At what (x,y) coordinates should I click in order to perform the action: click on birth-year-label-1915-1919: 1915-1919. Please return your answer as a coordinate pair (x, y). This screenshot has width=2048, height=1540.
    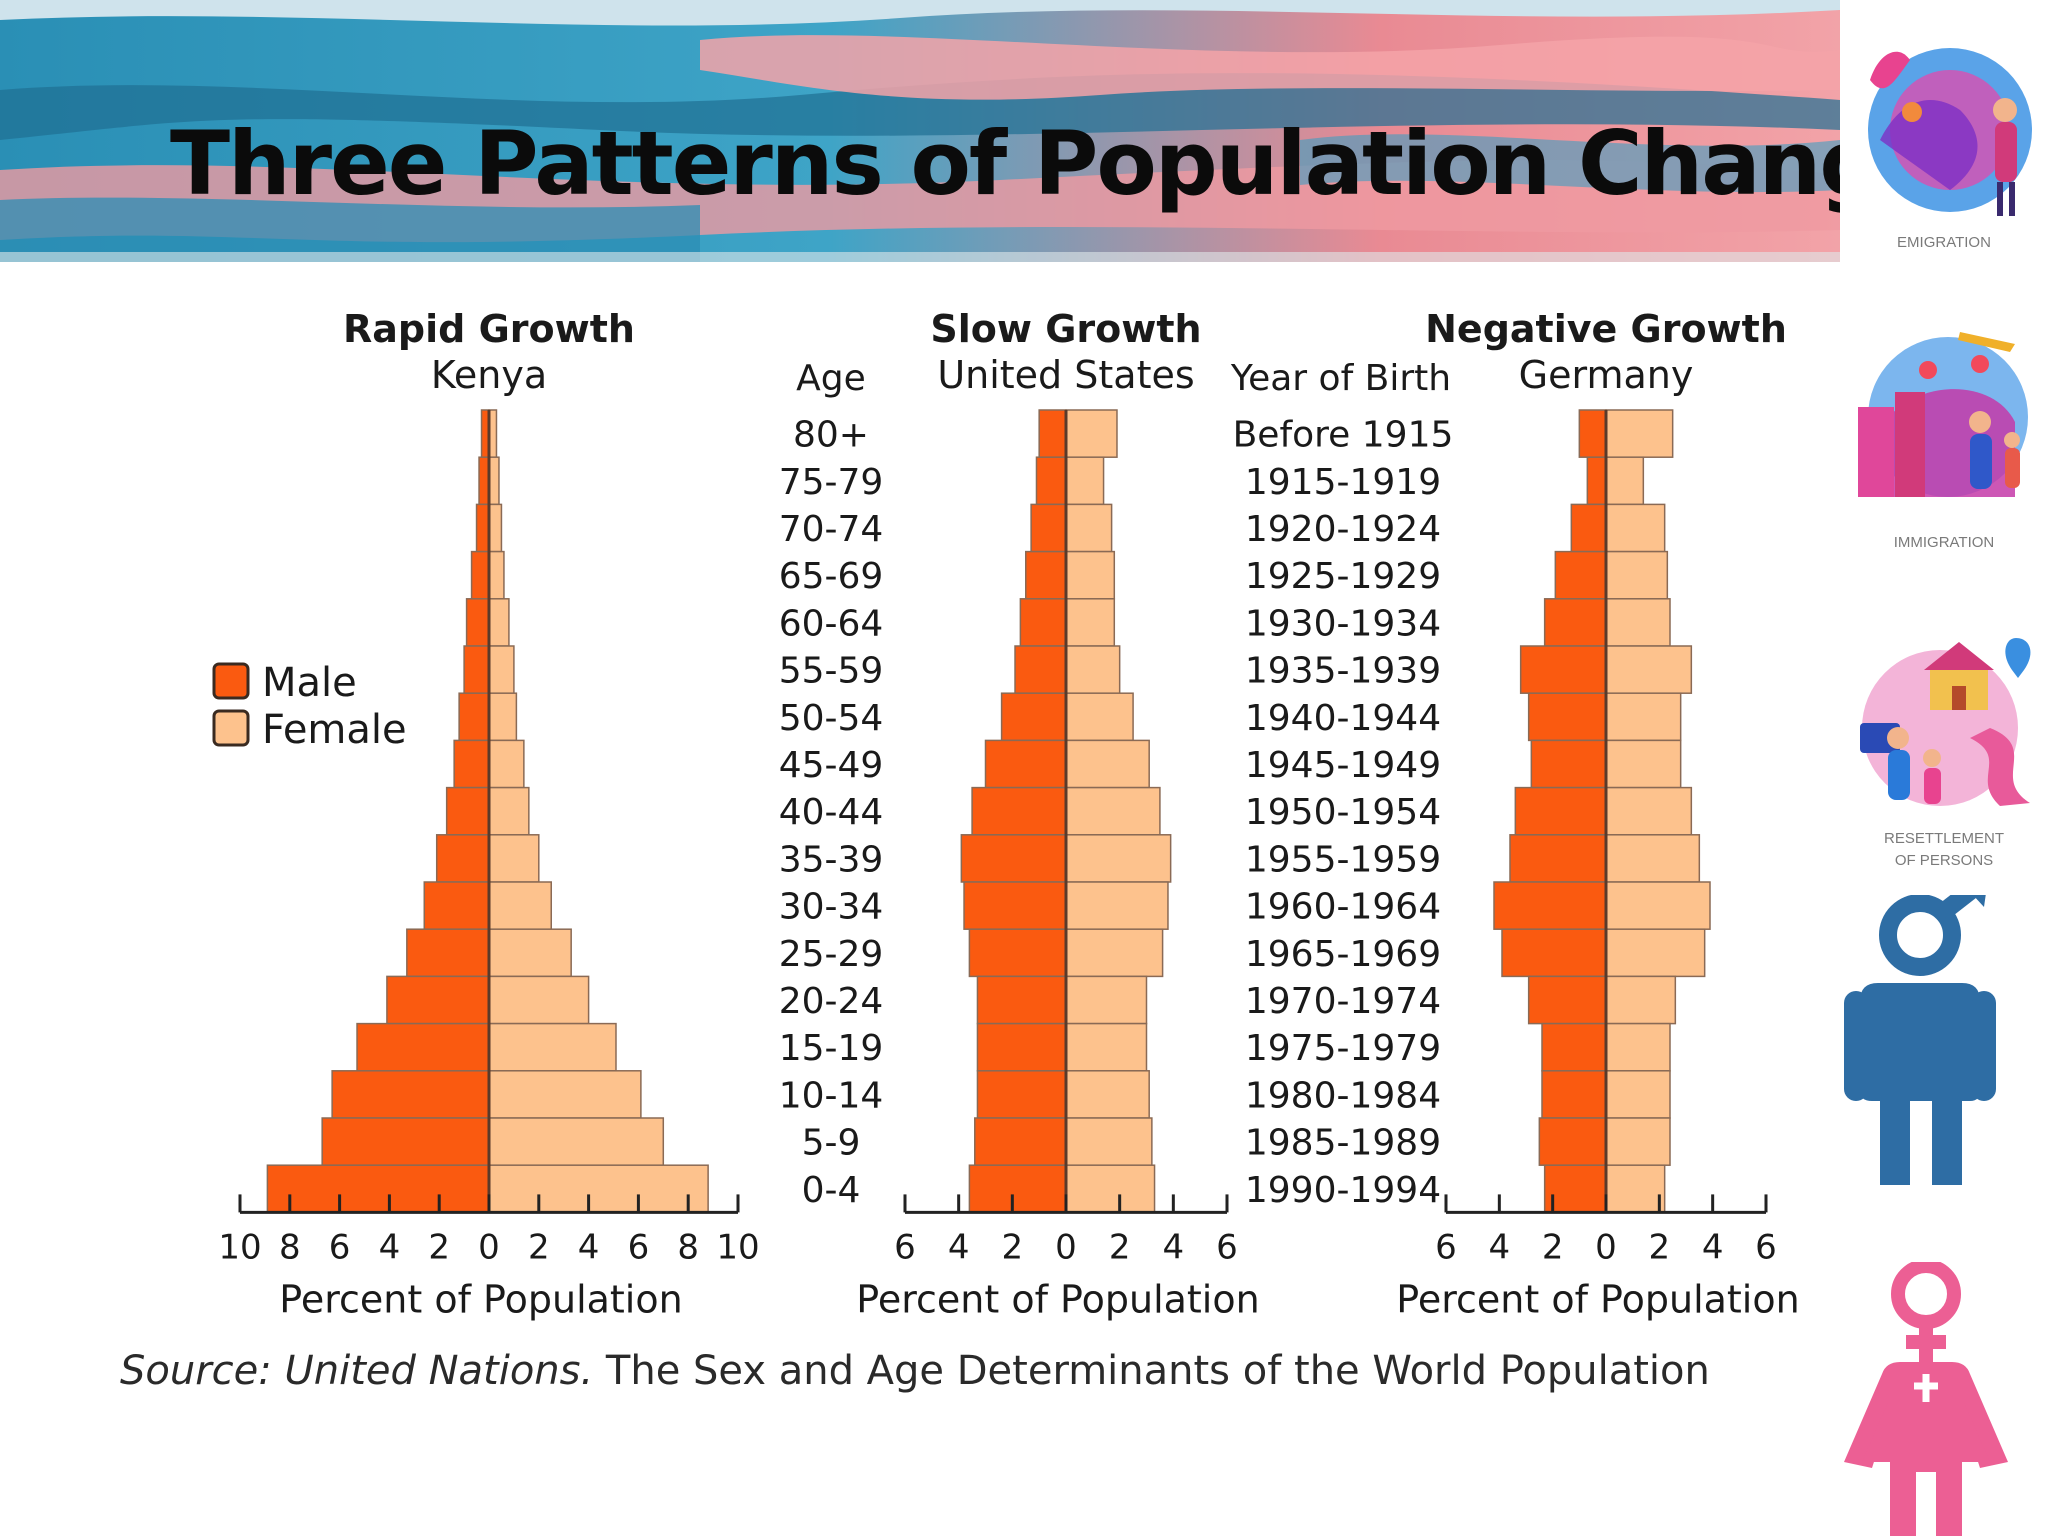
    Looking at the image, I should click on (1343, 482).